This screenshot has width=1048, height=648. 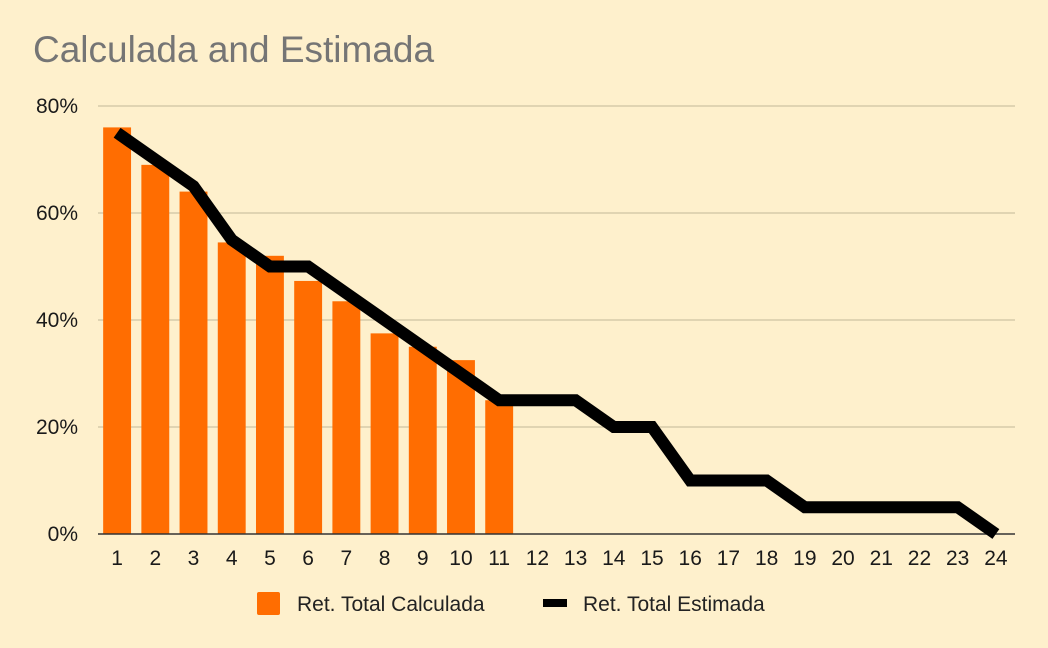 I want to click on x-tick-label: 19, so click(x=804, y=558).